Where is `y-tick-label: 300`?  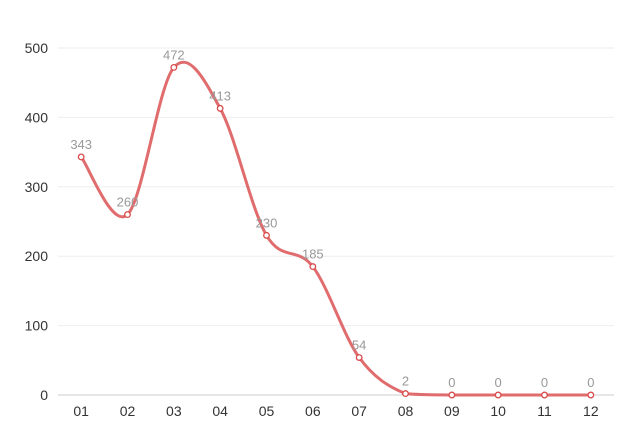 y-tick-label: 300 is located at coordinates (37, 187).